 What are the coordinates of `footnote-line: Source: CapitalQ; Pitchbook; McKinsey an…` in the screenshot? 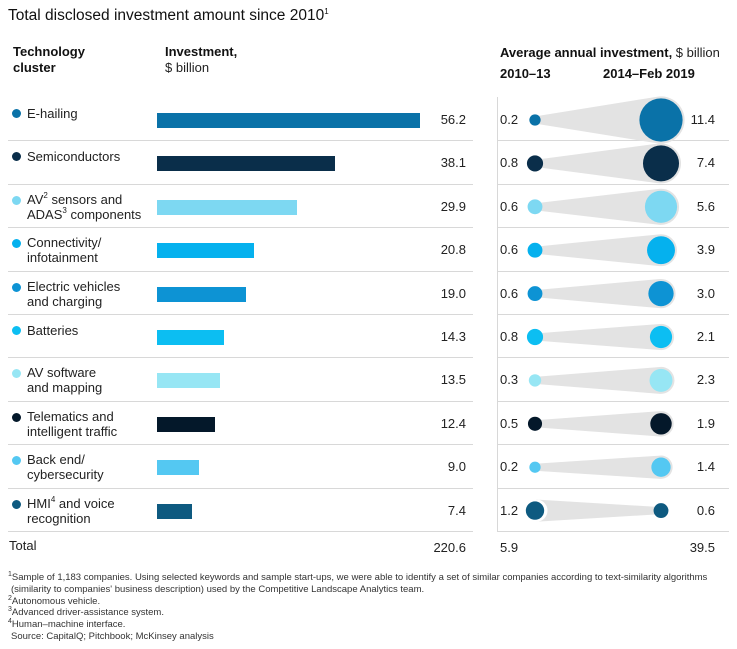 It's located at (112, 636).